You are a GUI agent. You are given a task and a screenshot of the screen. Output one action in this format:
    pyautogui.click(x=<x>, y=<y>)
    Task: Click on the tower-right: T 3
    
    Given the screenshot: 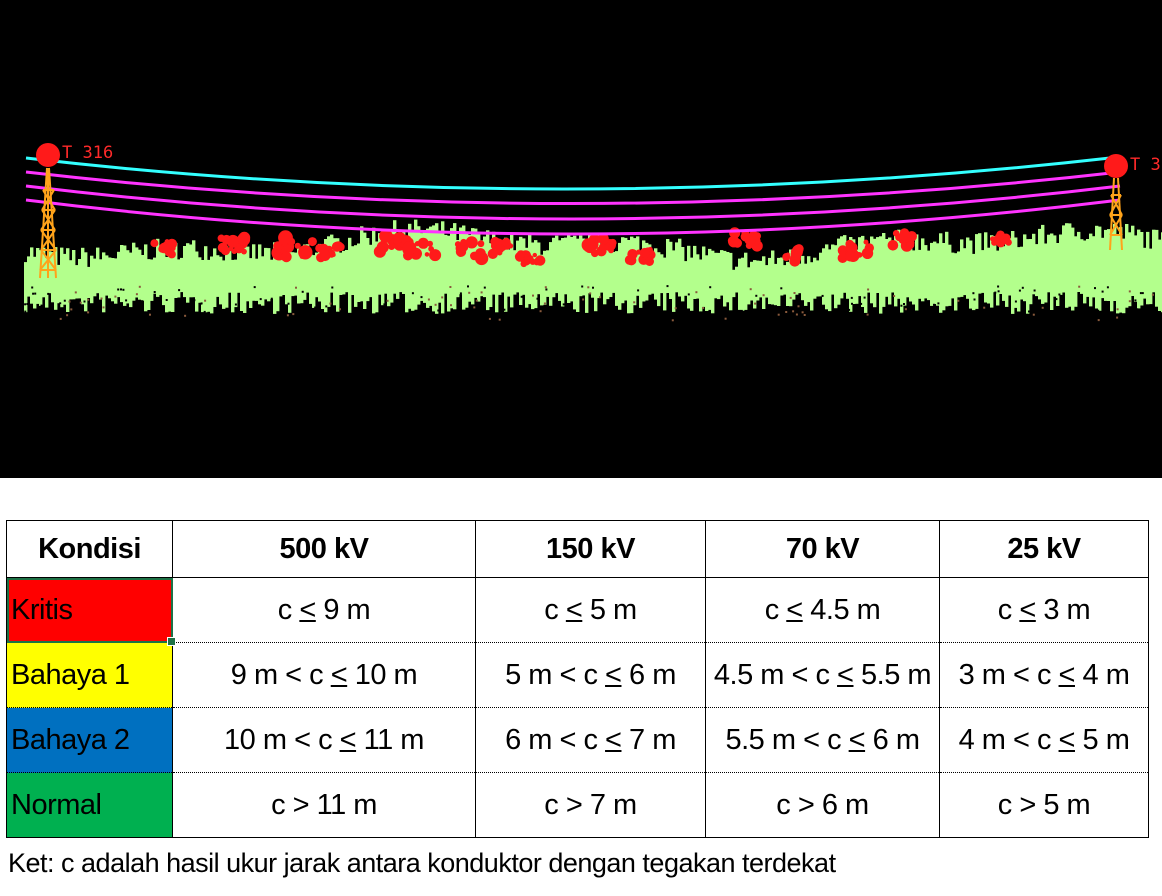 What is the action you would take?
    pyautogui.click(x=1132, y=202)
    